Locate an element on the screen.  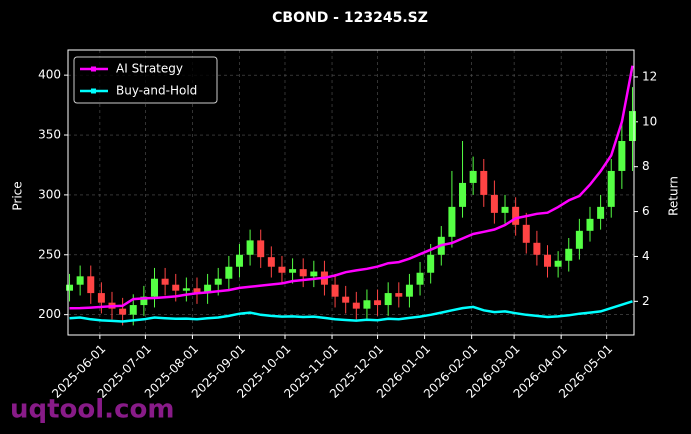
legend-label: Buy-and-Hold is located at coordinates (156, 91).